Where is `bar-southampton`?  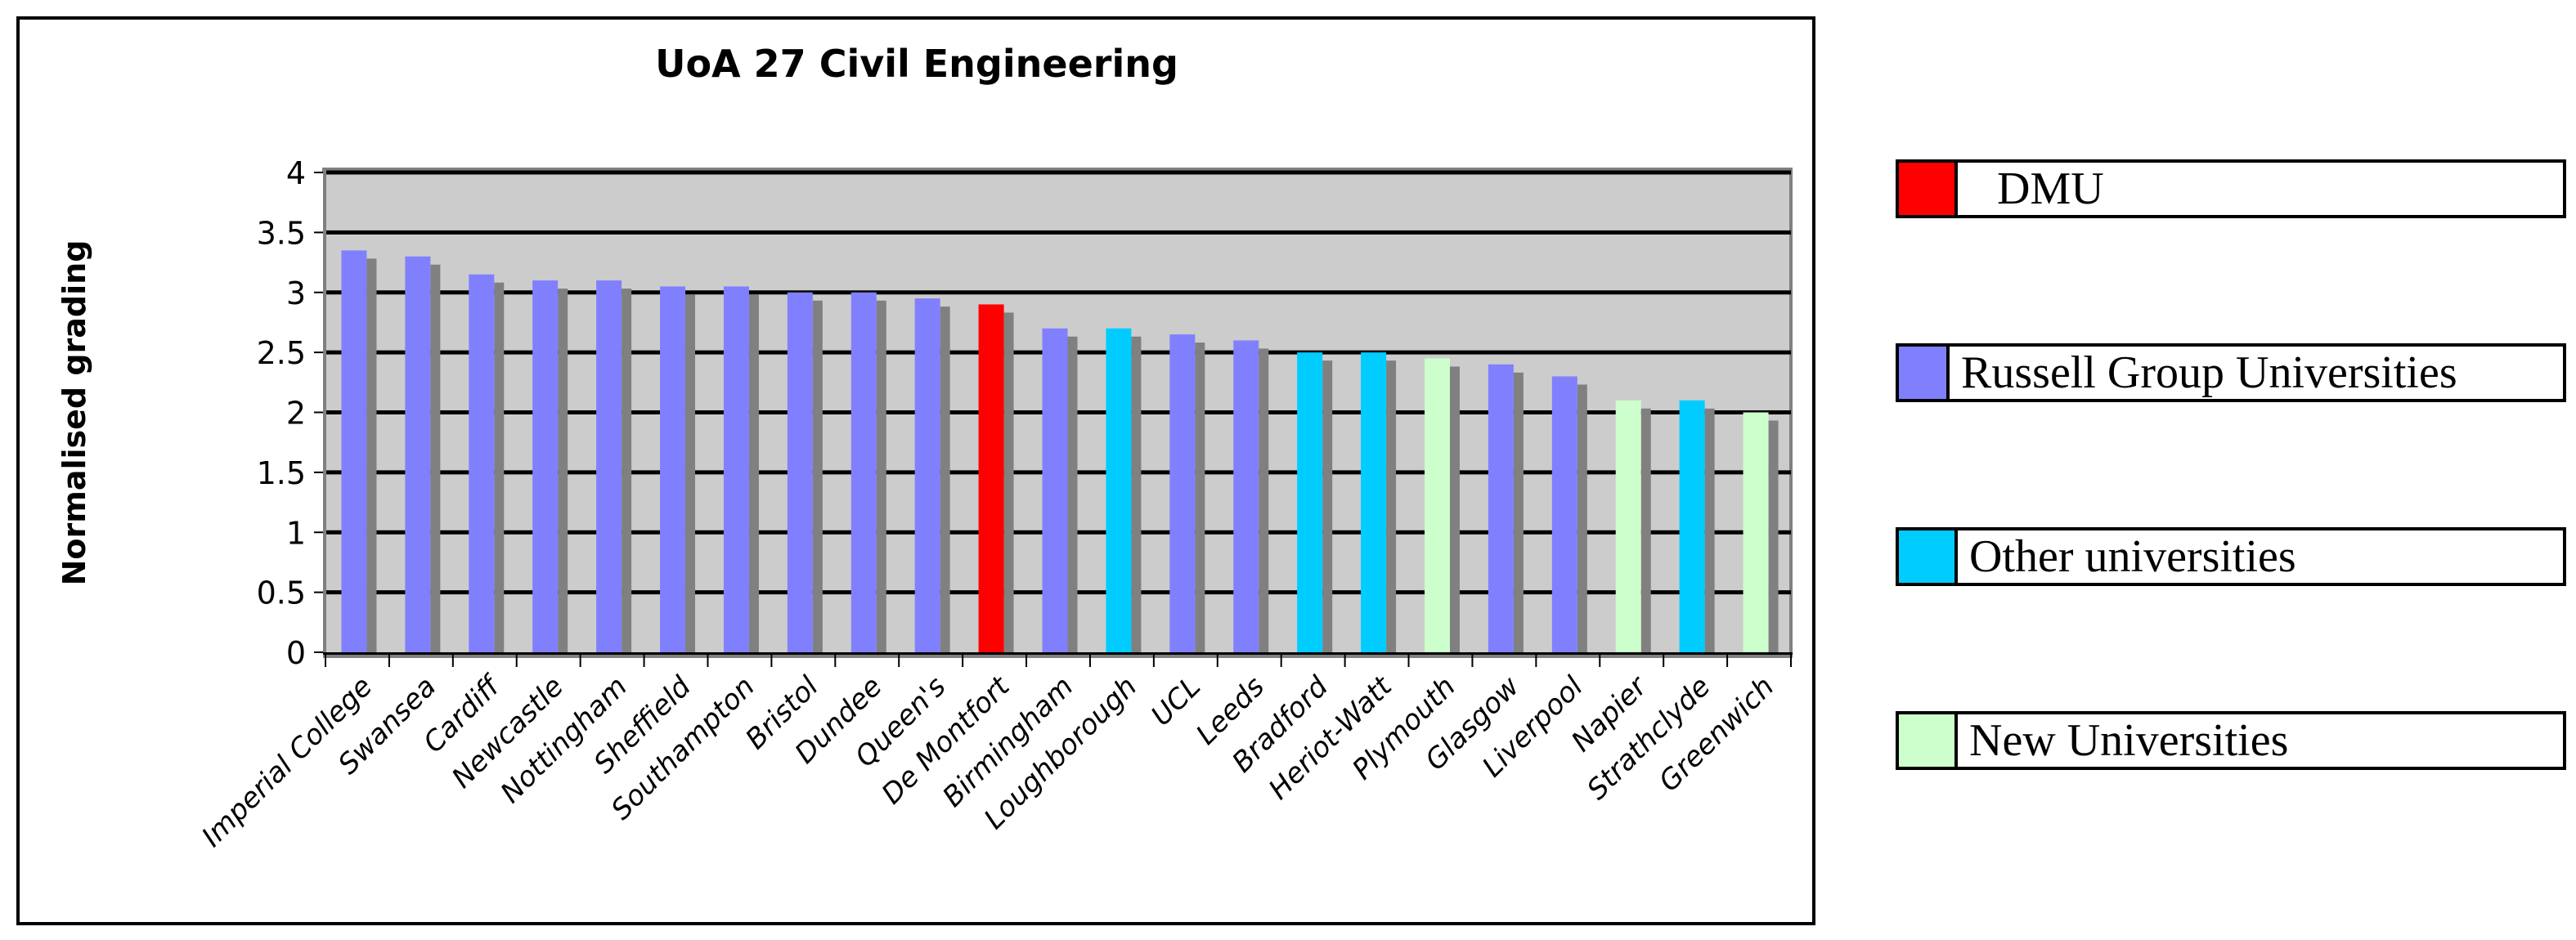 bar-southampton is located at coordinates (736, 469).